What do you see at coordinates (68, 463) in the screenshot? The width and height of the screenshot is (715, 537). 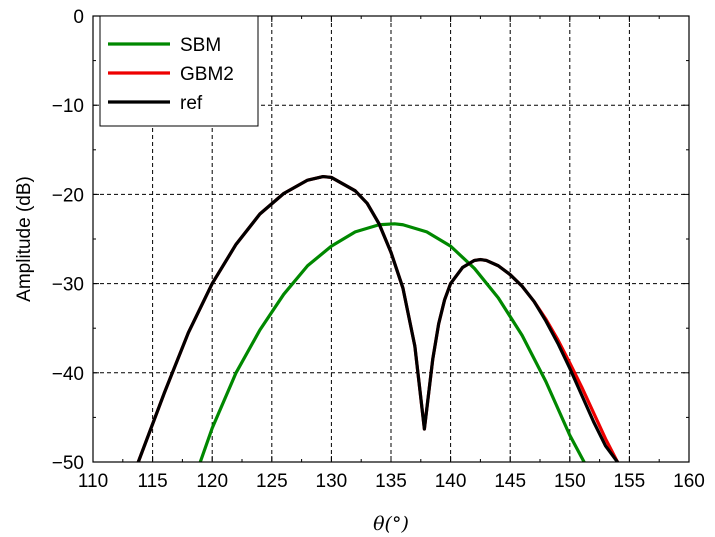 I see `y-tick-label: −50` at bounding box center [68, 463].